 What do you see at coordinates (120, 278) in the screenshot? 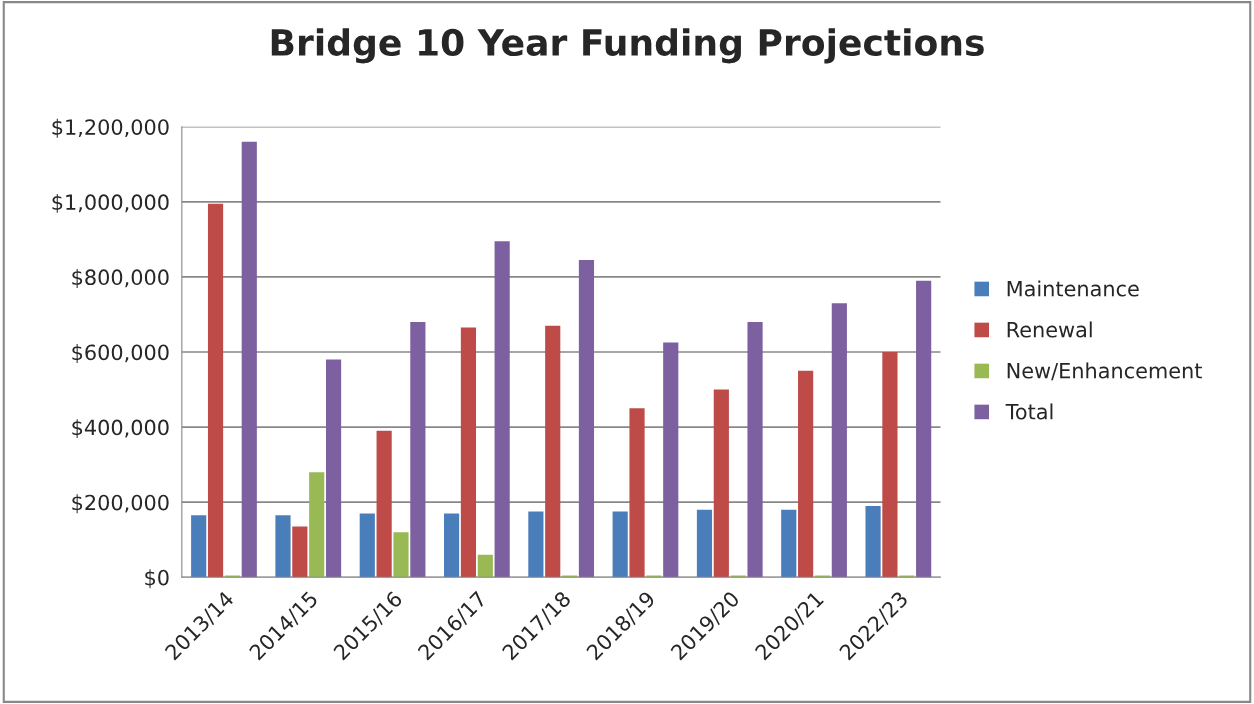
I see `y-tick-label: $800,000` at bounding box center [120, 278].